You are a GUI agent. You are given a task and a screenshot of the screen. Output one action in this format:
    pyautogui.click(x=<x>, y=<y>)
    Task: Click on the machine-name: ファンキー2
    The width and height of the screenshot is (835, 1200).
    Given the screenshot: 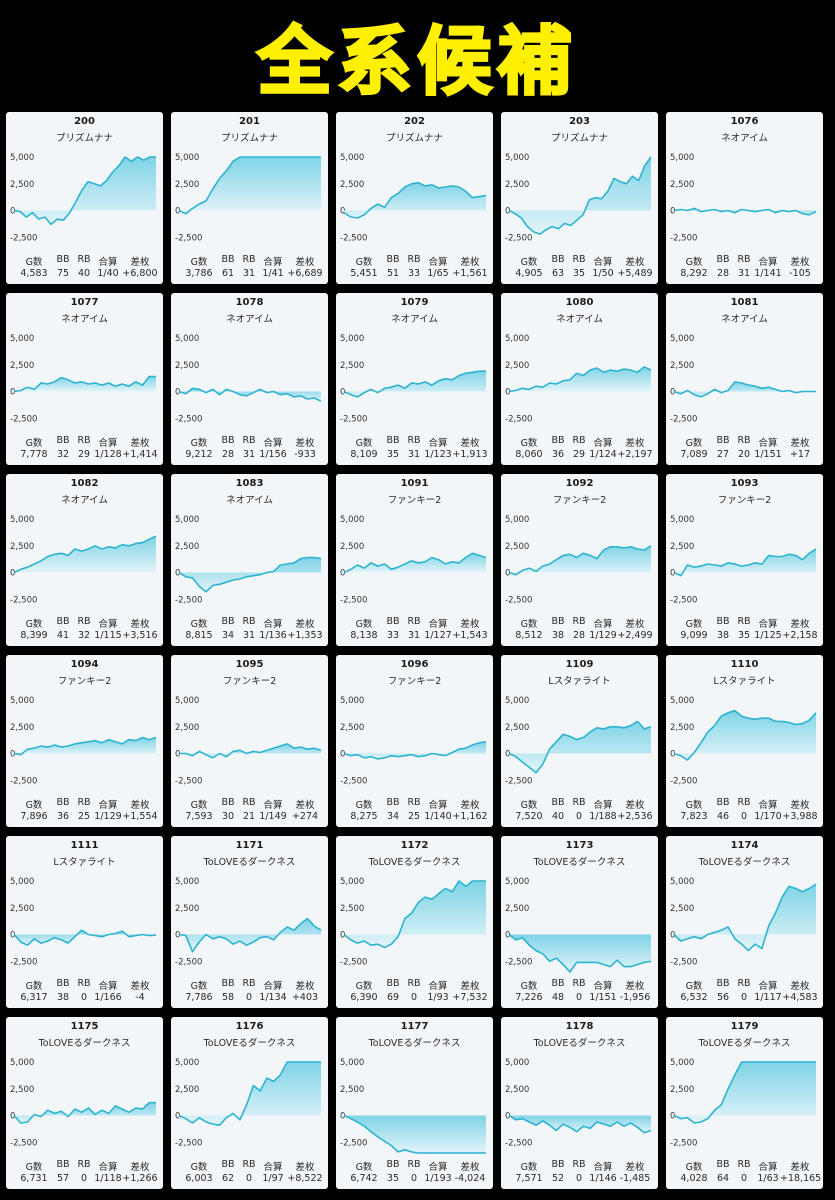 What is the action you would take?
    pyautogui.click(x=579, y=500)
    